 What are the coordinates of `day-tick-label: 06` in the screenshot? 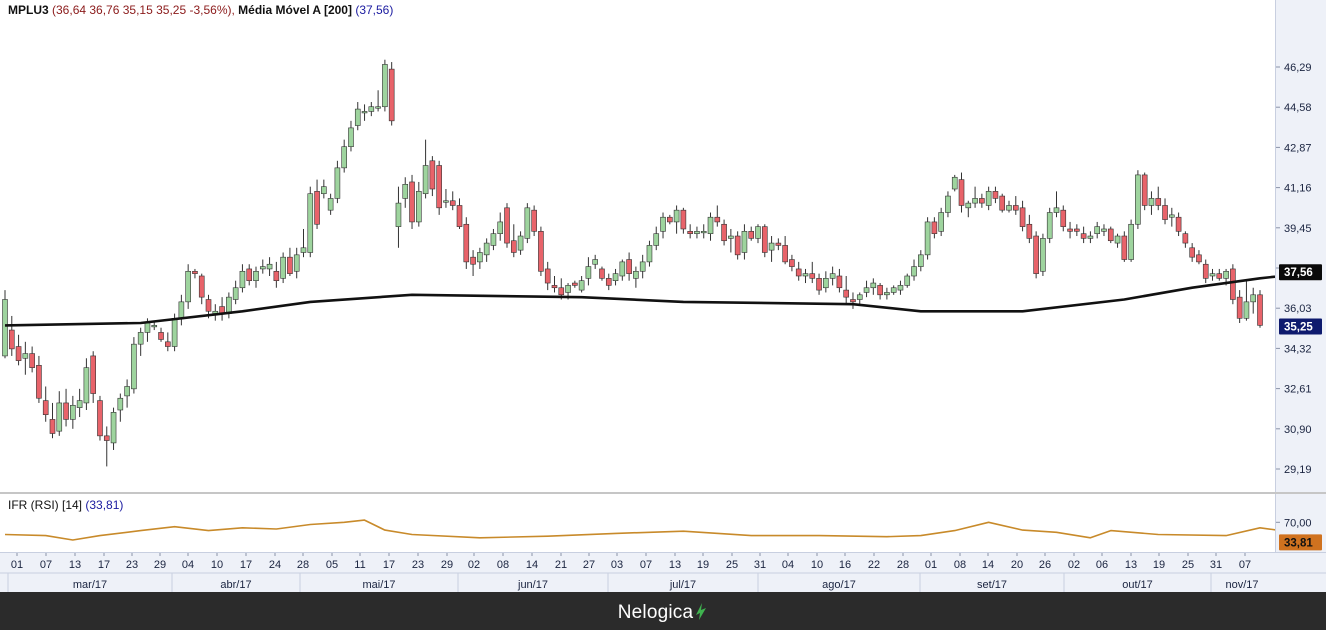 It's located at (1102, 565).